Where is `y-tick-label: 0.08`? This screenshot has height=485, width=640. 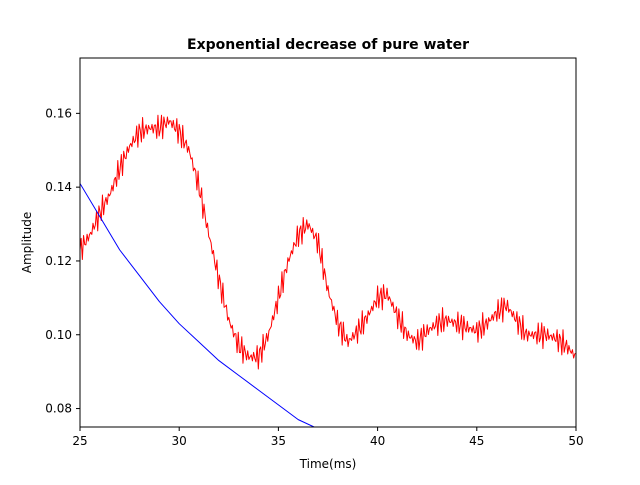
y-tick-label: 0.08 is located at coordinates (58, 409).